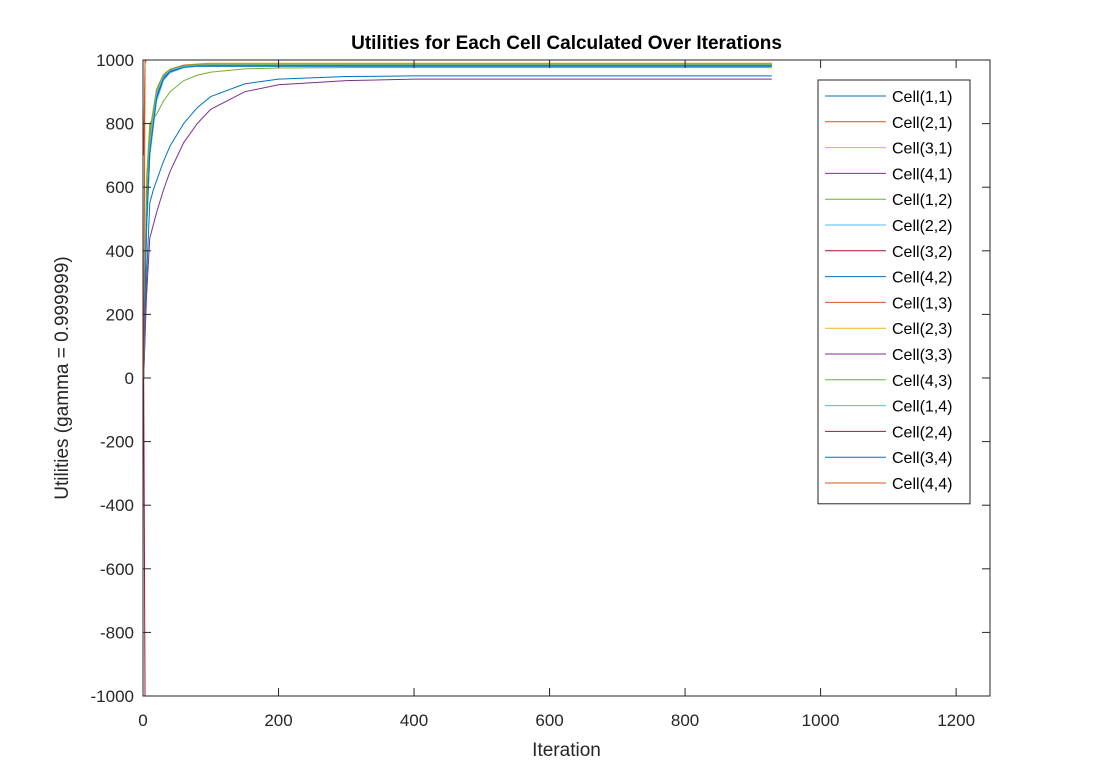  Describe the element at coordinates (922, 278) in the screenshot. I see `legend-entry-label: Cell(4,2)` at that location.